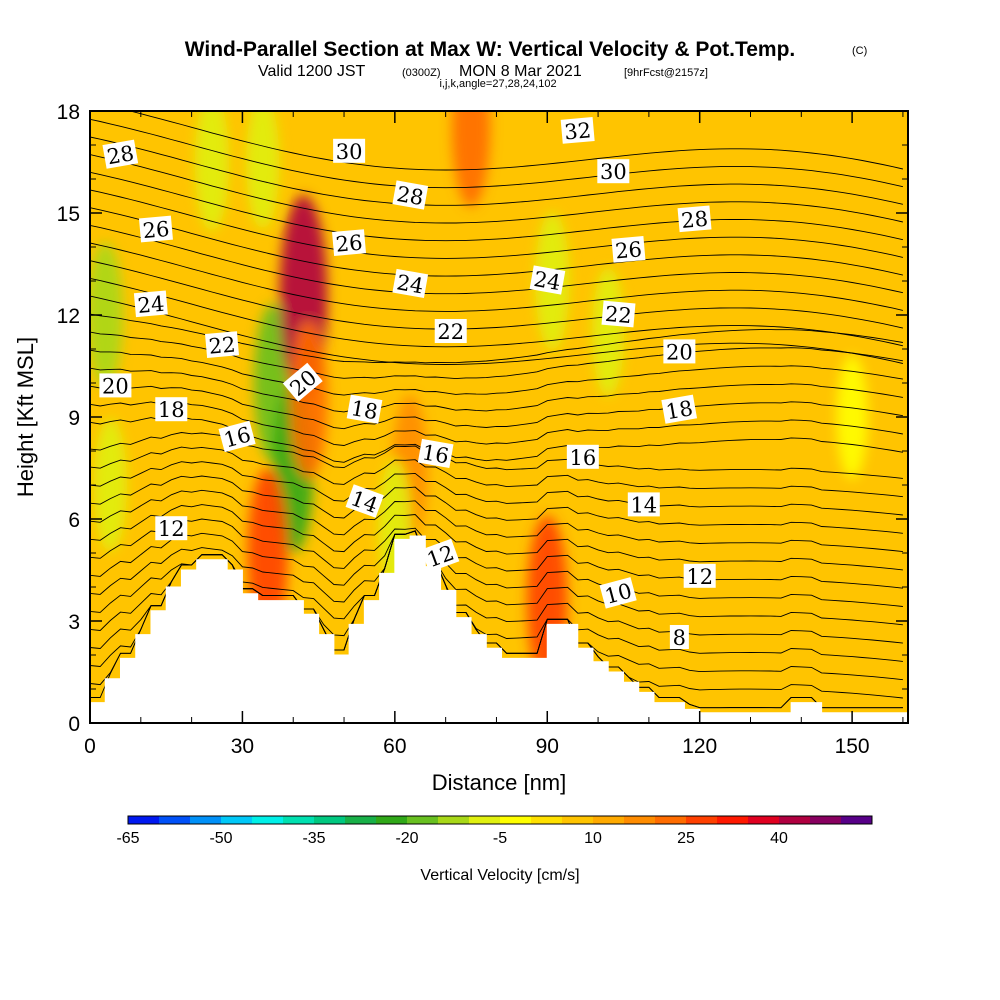 The image size is (1000, 1000). What do you see at coordinates (220, 838) in the screenshot?
I see `colorbar-tick-label: -50` at bounding box center [220, 838].